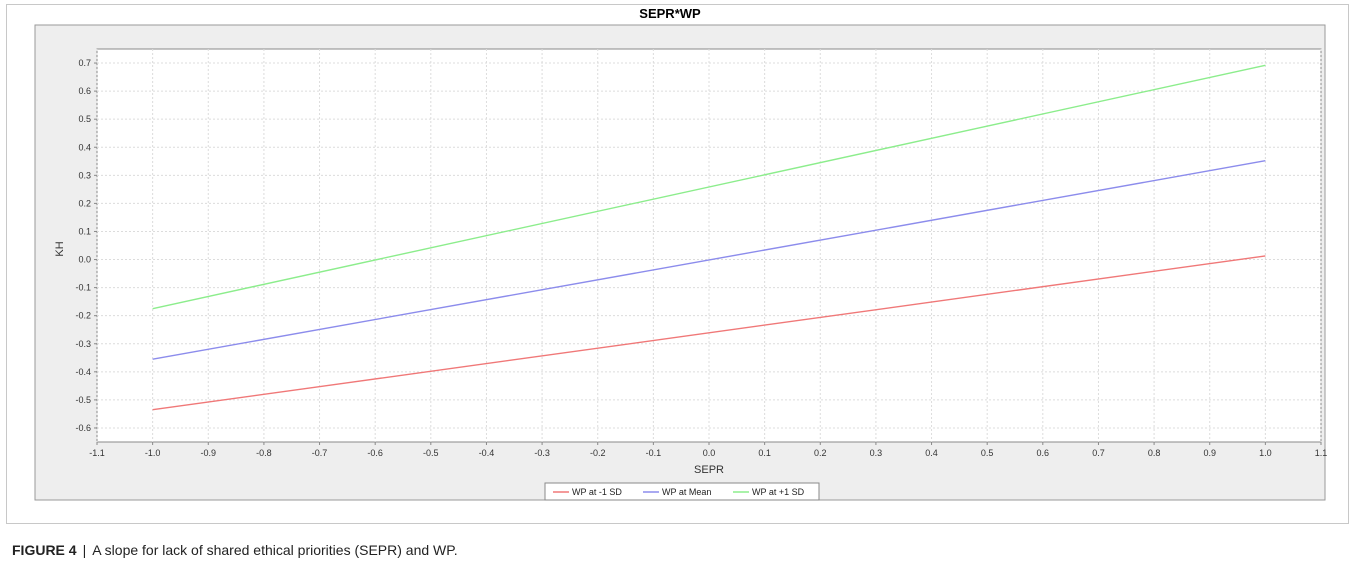  I want to click on x-tick-label: -0.4, so click(487, 453).